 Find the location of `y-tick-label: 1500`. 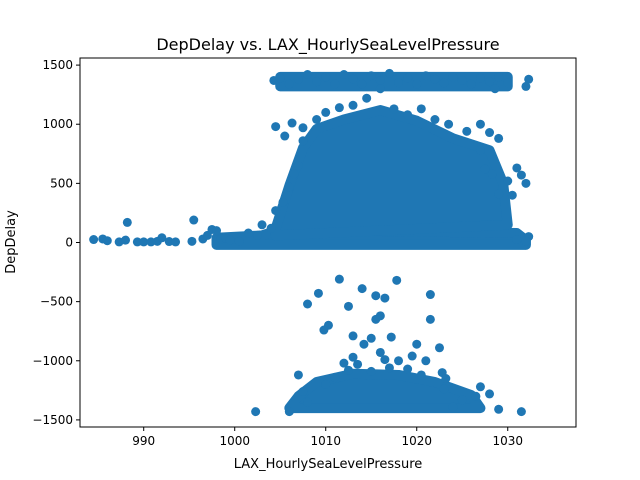

y-tick-label: 1500 is located at coordinates (57, 65).